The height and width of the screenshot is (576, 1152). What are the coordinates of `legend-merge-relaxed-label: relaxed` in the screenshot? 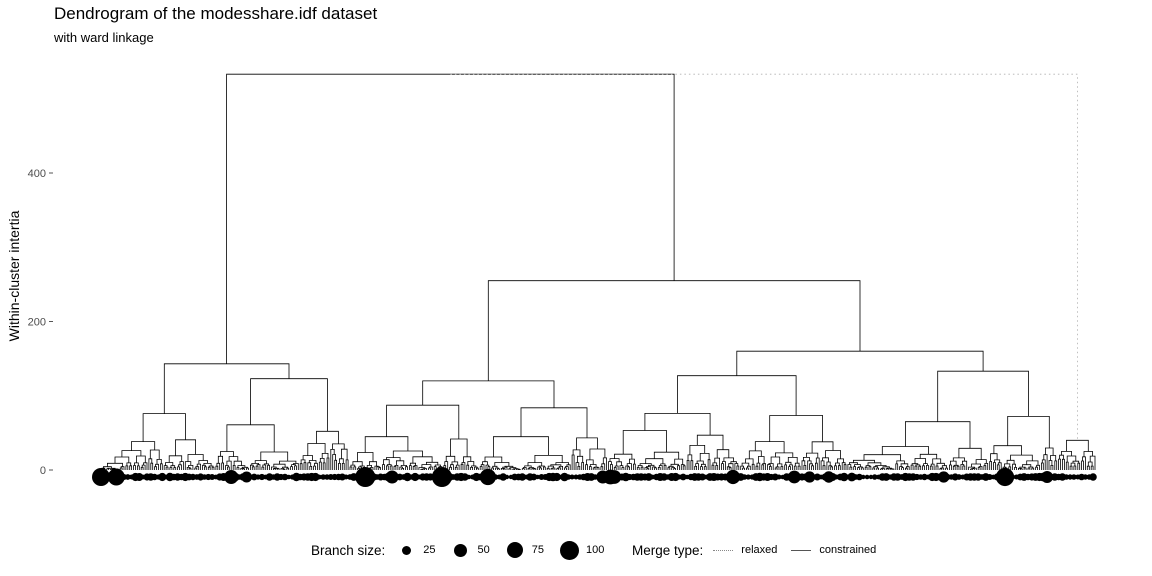 It's located at (759, 550).